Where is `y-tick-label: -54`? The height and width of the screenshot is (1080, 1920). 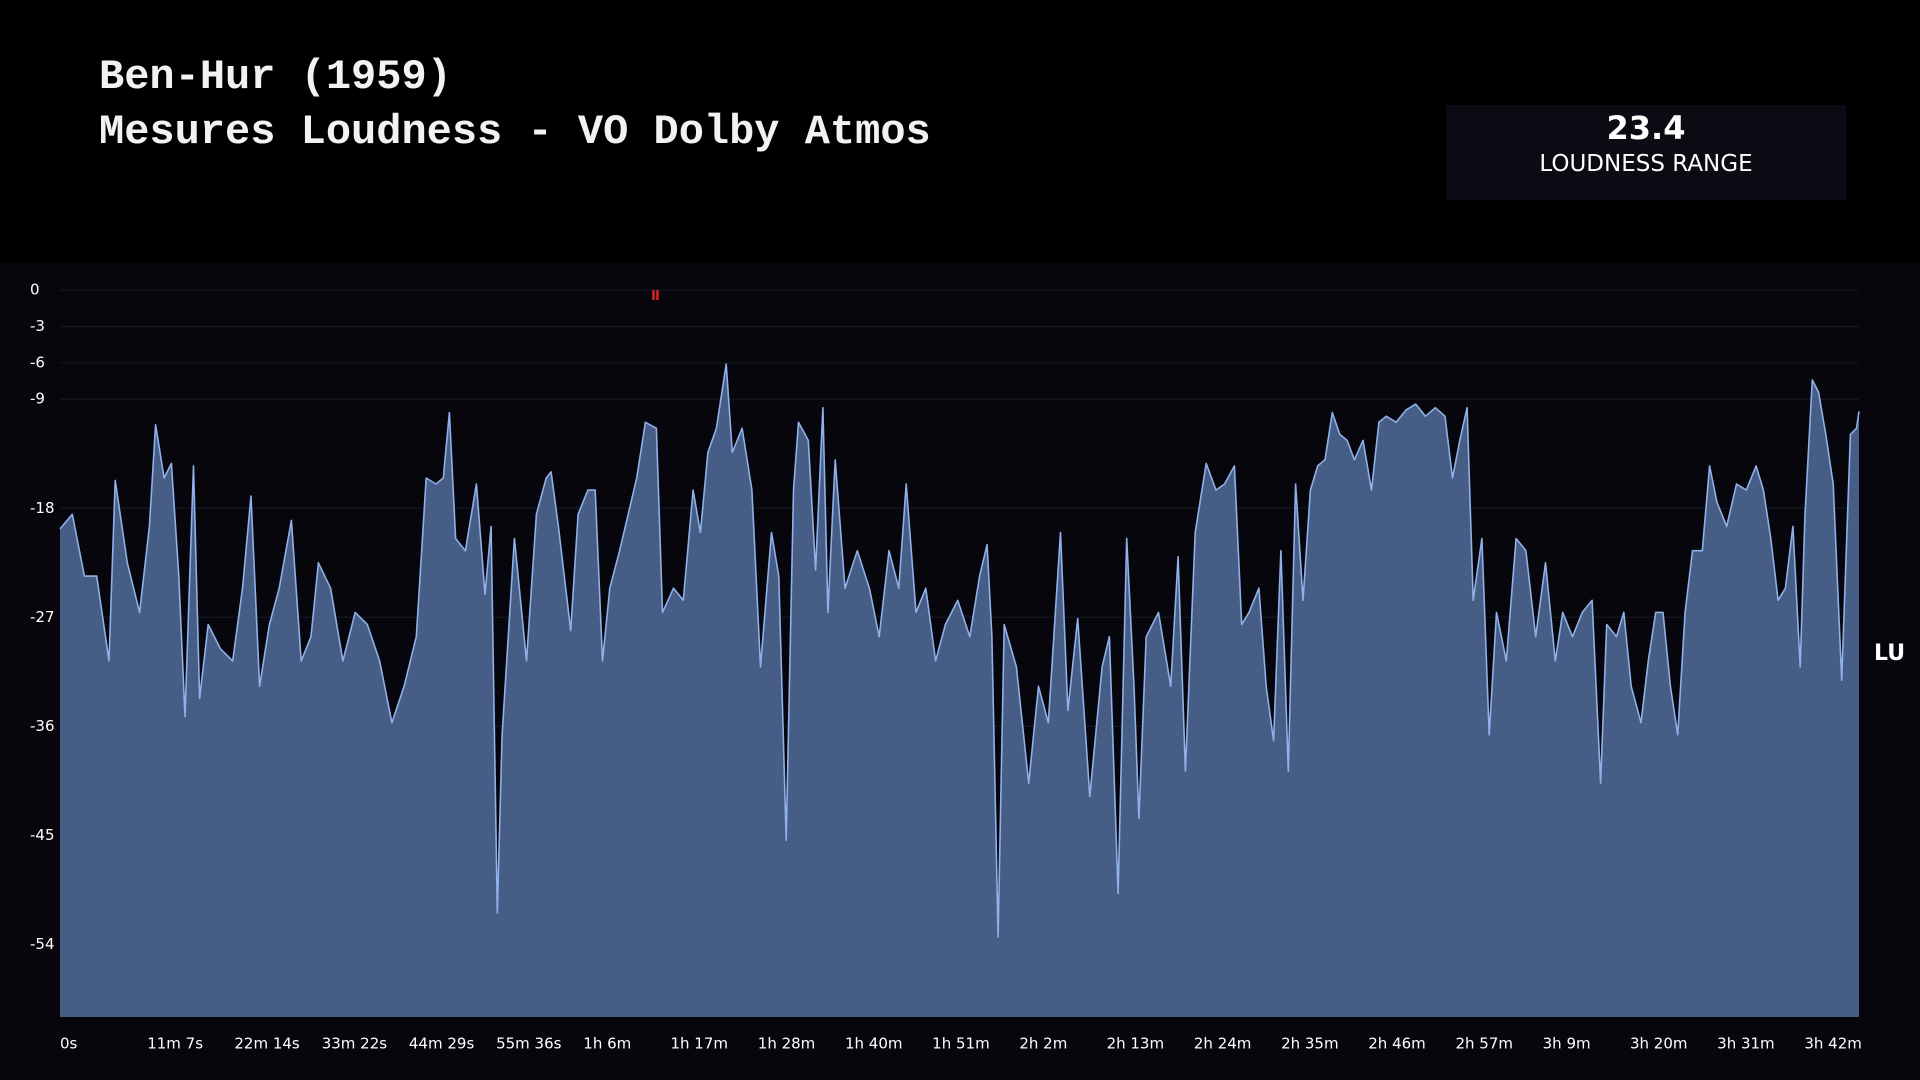
y-tick-label: -54 is located at coordinates (42, 944).